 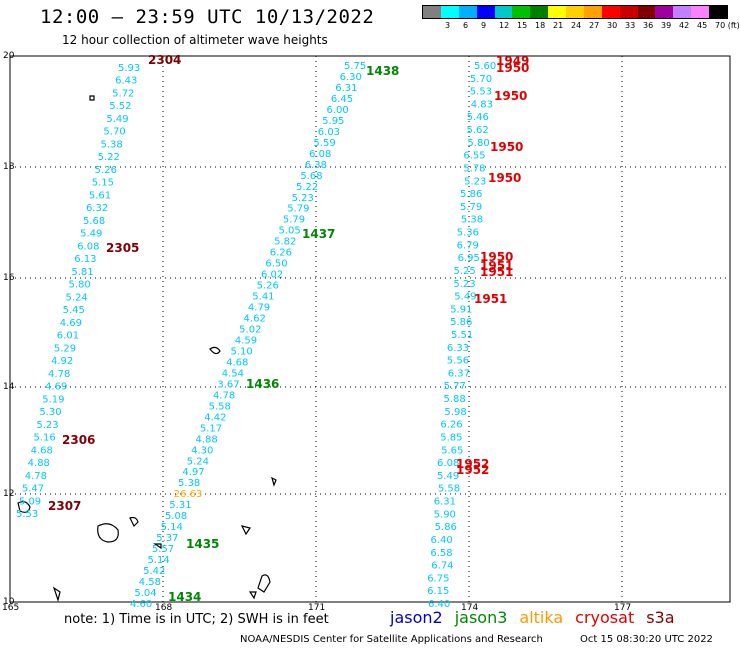 What do you see at coordinates (145, 593) in the screenshot?
I see `wave-height-value: 5.04` at bounding box center [145, 593].